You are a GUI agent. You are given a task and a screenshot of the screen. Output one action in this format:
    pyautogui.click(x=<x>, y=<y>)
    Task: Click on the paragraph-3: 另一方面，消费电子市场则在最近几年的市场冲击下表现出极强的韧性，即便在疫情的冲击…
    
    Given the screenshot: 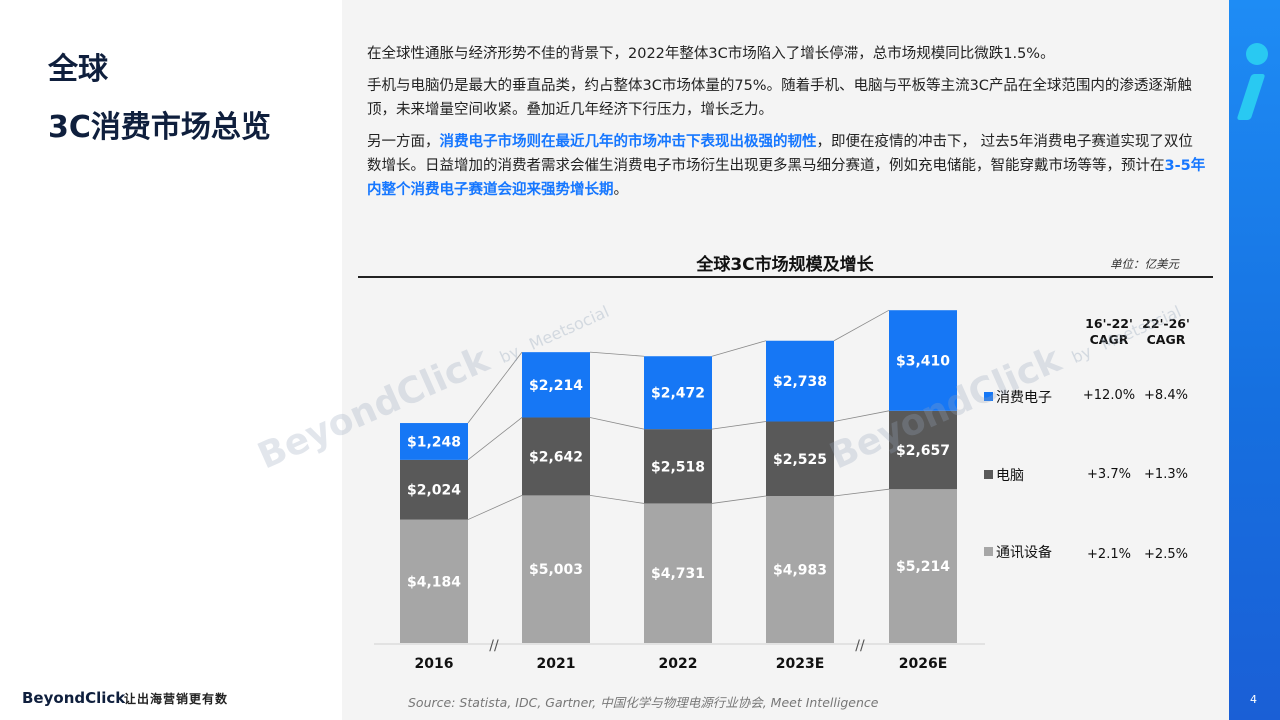 What is the action you would take?
    pyautogui.click(x=787, y=166)
    